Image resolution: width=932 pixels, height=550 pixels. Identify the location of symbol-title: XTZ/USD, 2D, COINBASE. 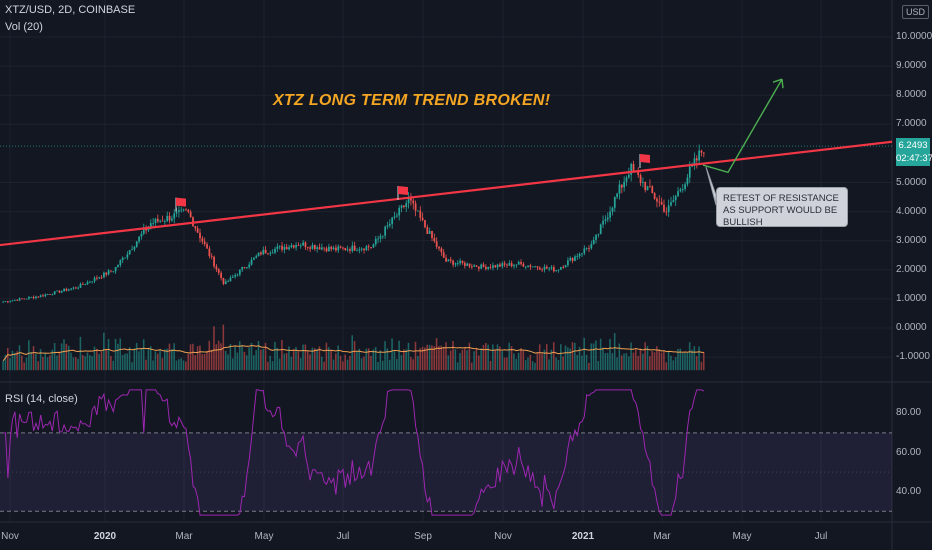
(70, 10).